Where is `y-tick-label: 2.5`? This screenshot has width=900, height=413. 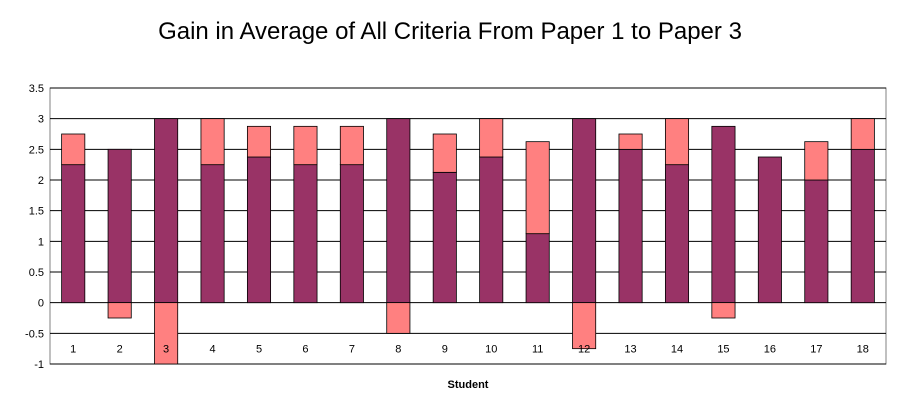 y-tick-label: 2.5 is located at coordinates (36, 150).